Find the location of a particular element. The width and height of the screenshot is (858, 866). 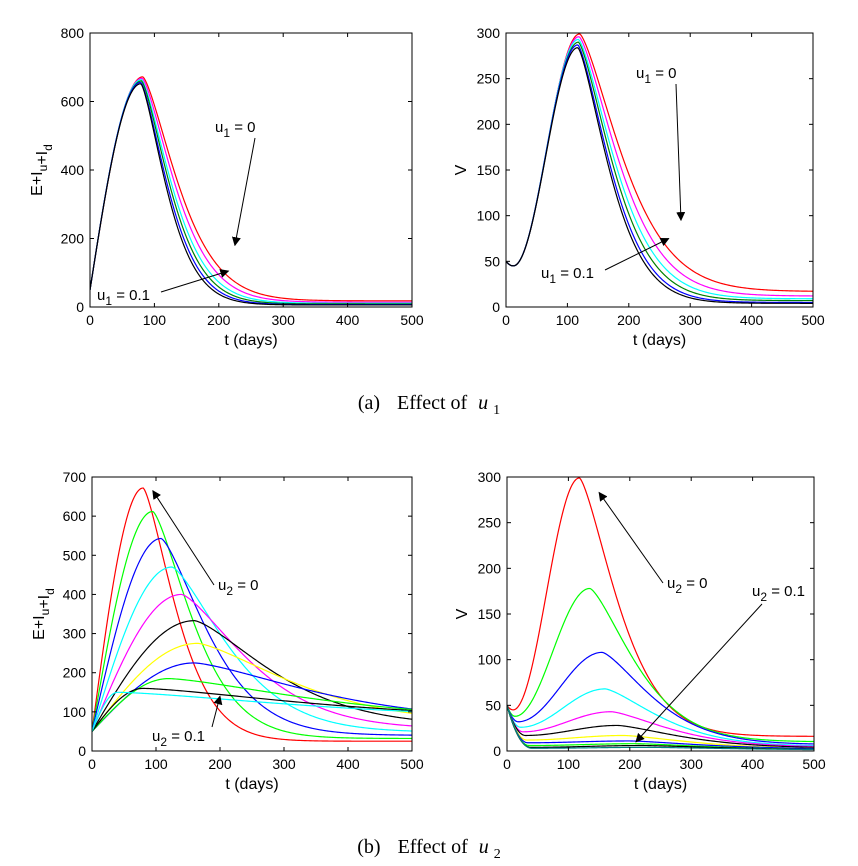

y-tick-label: 500 is located at coordinates (75, 555).